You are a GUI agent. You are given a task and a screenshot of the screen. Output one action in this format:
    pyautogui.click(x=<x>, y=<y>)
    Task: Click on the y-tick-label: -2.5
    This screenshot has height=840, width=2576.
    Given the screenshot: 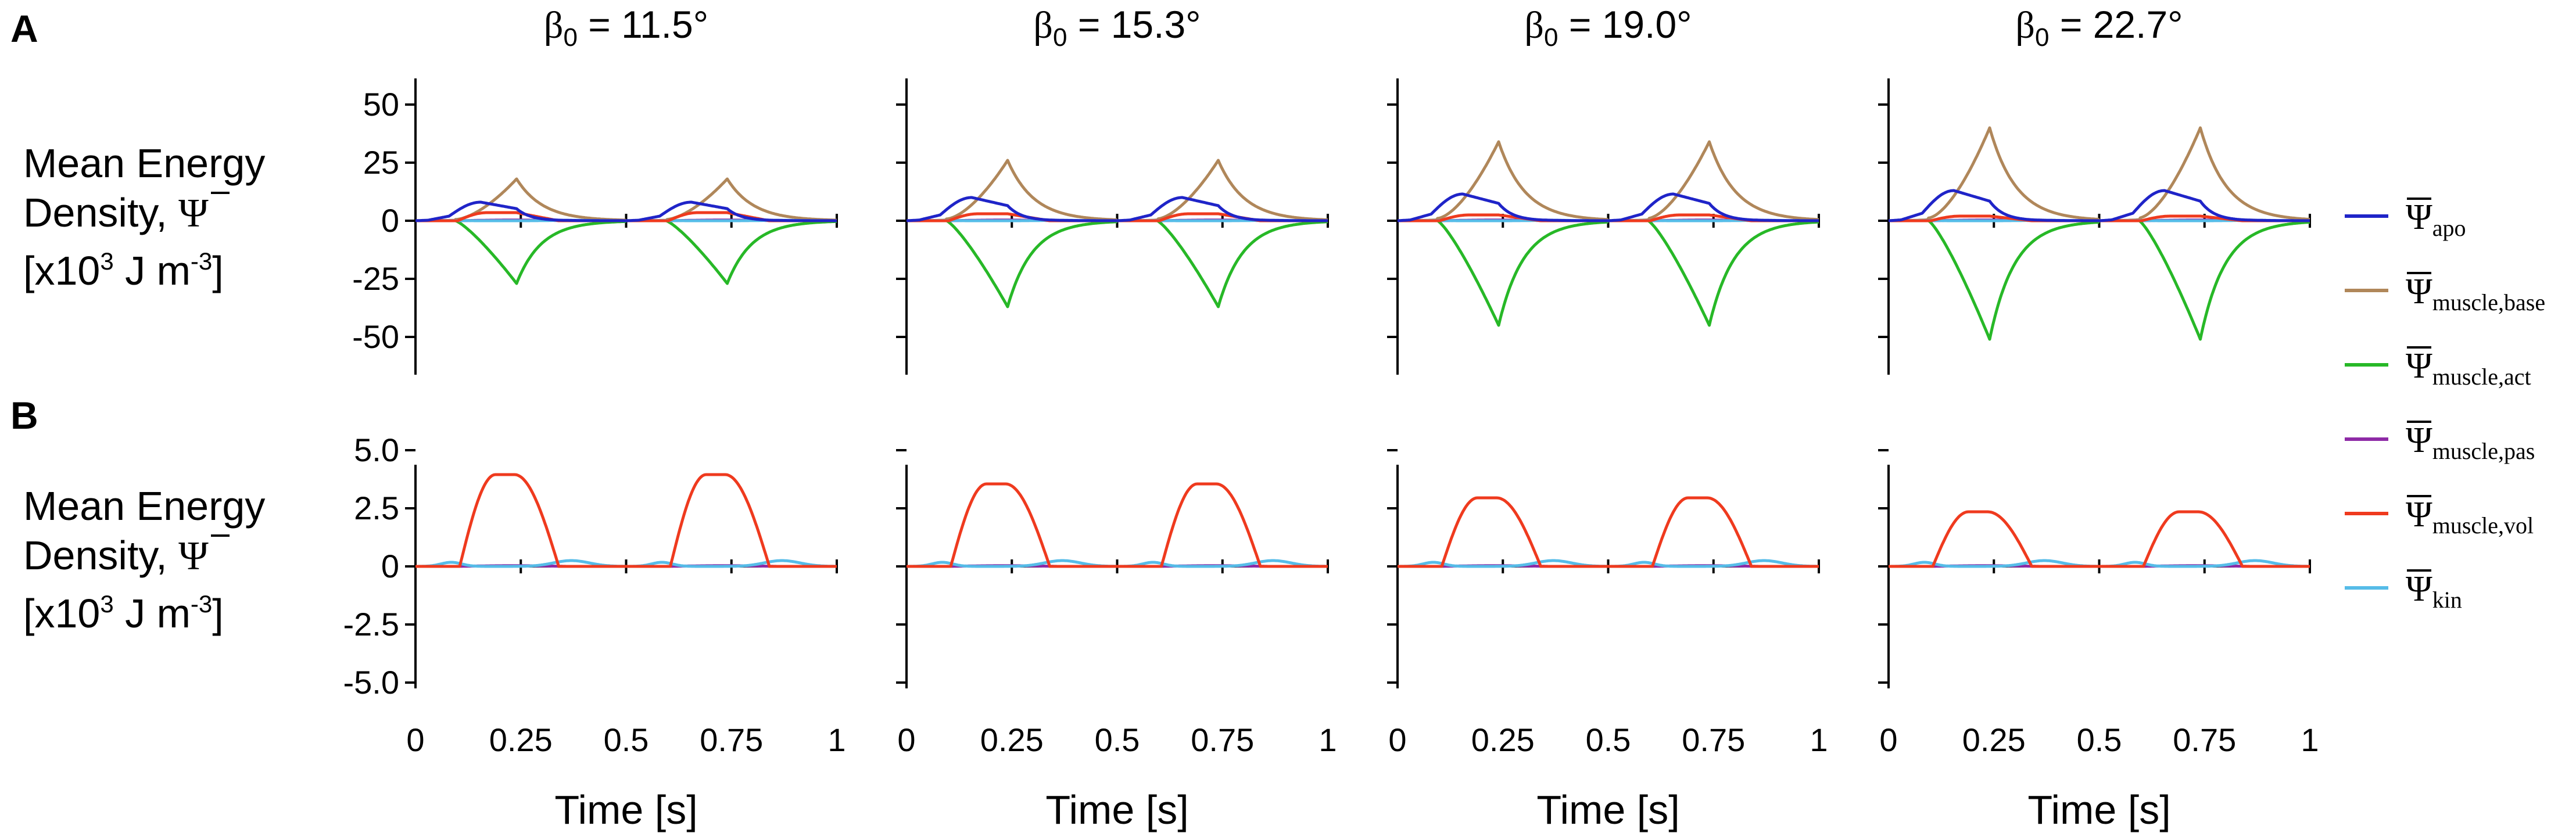 What is the action you would take?
    pyautogui.click(x=371, y=624)
    